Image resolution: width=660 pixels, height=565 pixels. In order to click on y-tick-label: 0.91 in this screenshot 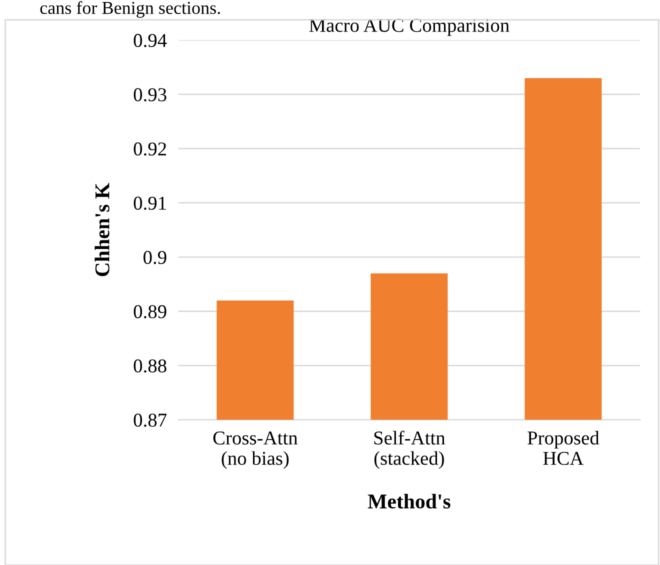, I will do `click(150, 203)`.